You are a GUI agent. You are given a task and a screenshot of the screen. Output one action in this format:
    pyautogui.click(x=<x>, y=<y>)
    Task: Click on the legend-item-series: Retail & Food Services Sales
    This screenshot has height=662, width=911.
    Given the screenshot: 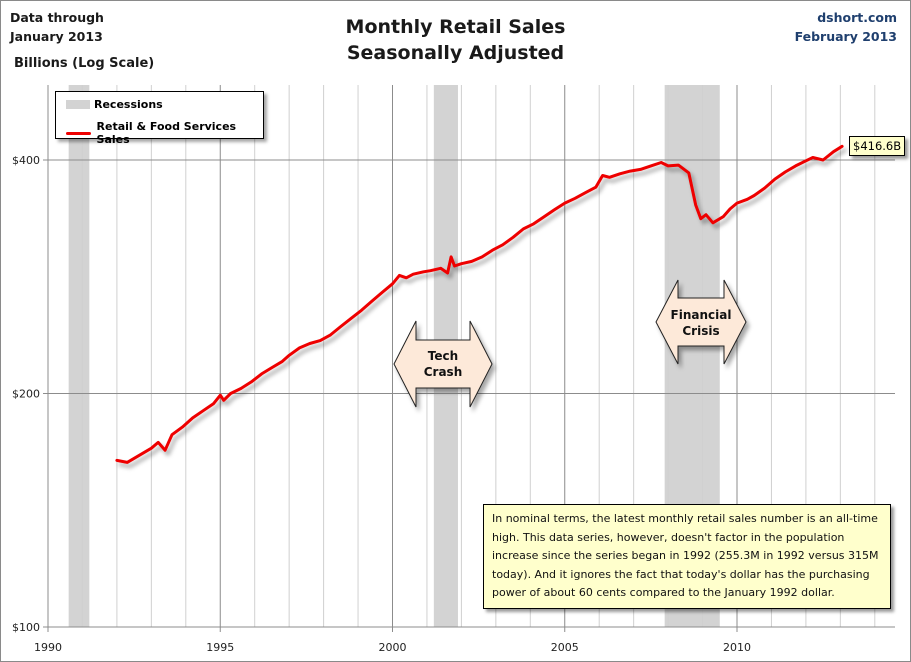 What is the action you would take?
    pyautogui.click(x=164, y=133)
    